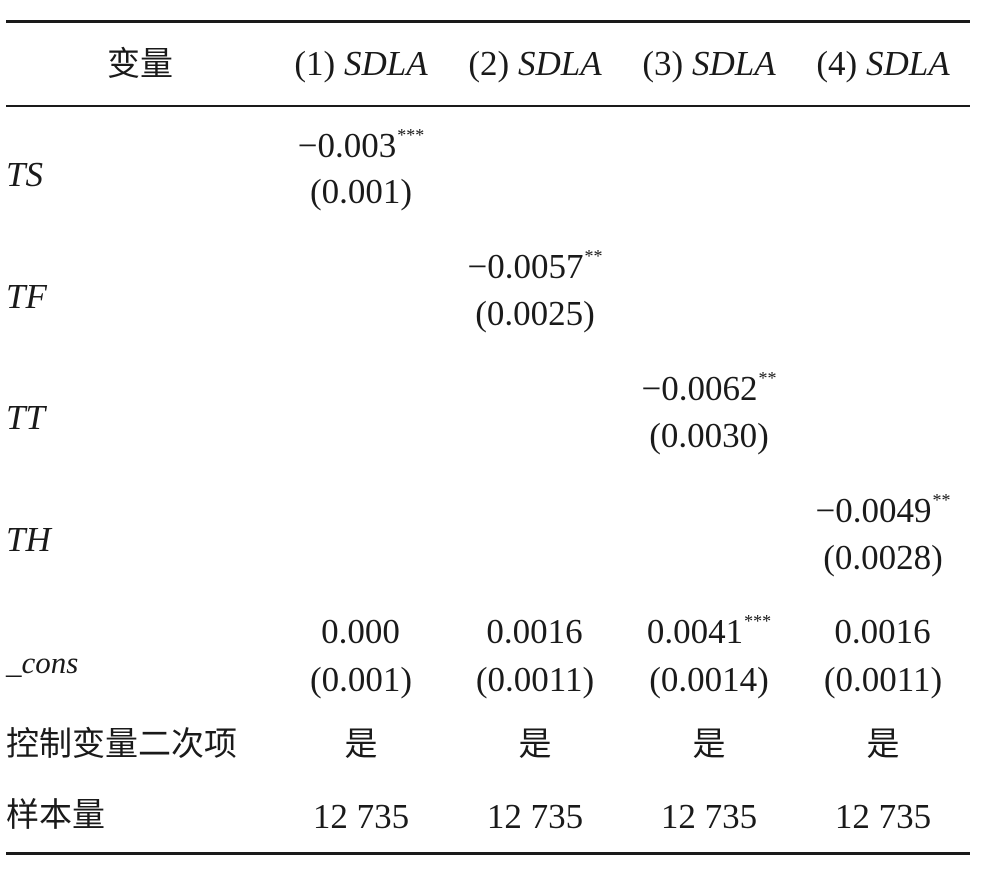  What do you see at coordinates (907, 63) in the screenshot?
I see `header-col-4-dep: SDLA` at bounding box center [907, 63].